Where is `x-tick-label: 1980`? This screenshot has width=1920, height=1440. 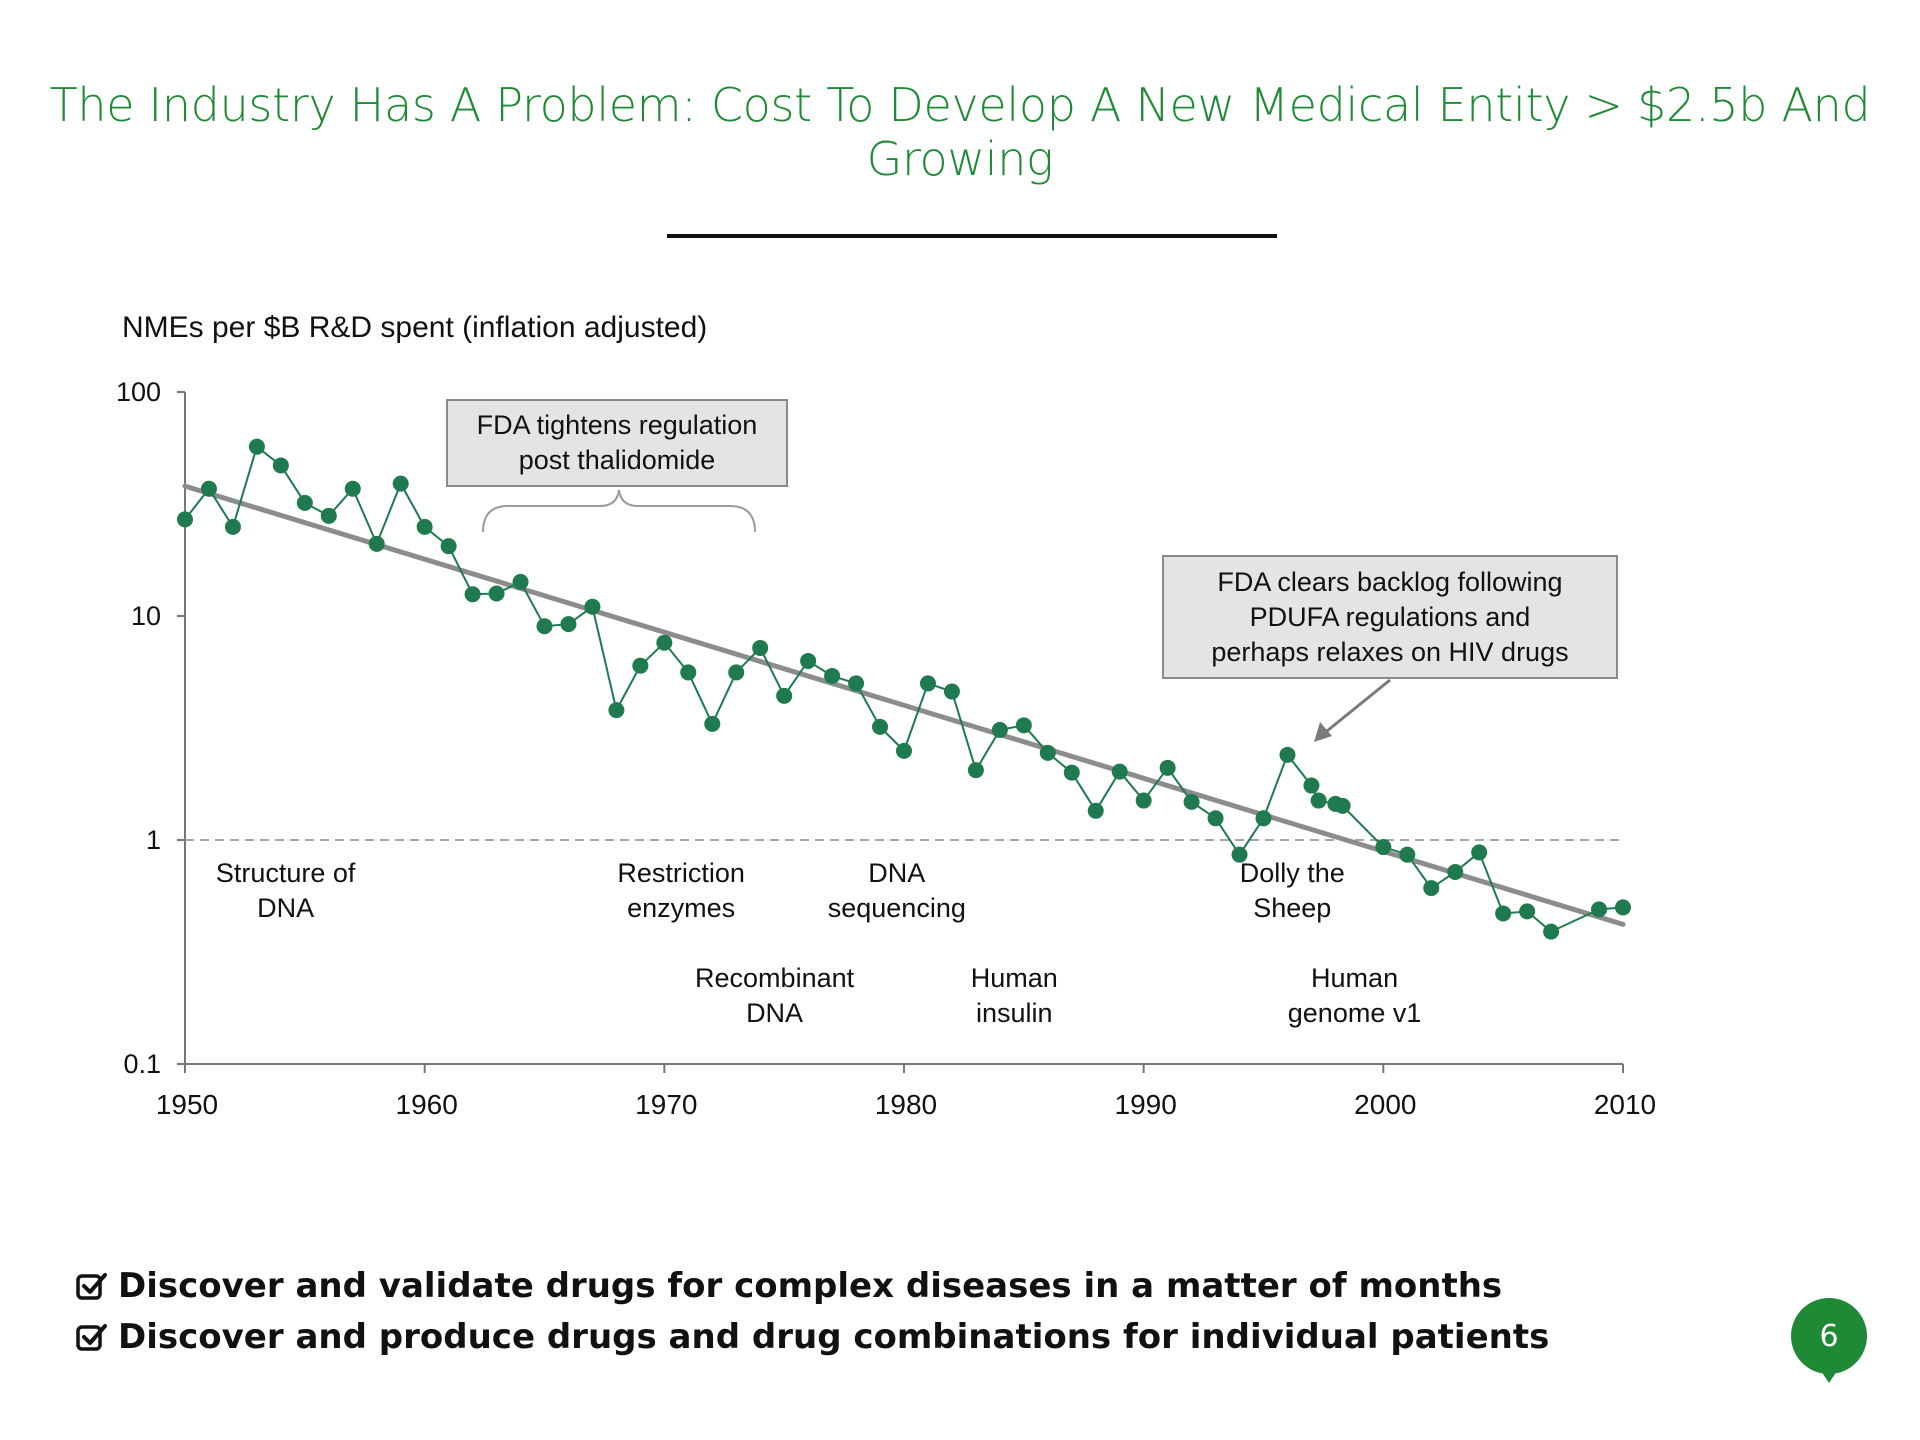 x-tick-label: 1980 is located at coordinates (906, 1104).